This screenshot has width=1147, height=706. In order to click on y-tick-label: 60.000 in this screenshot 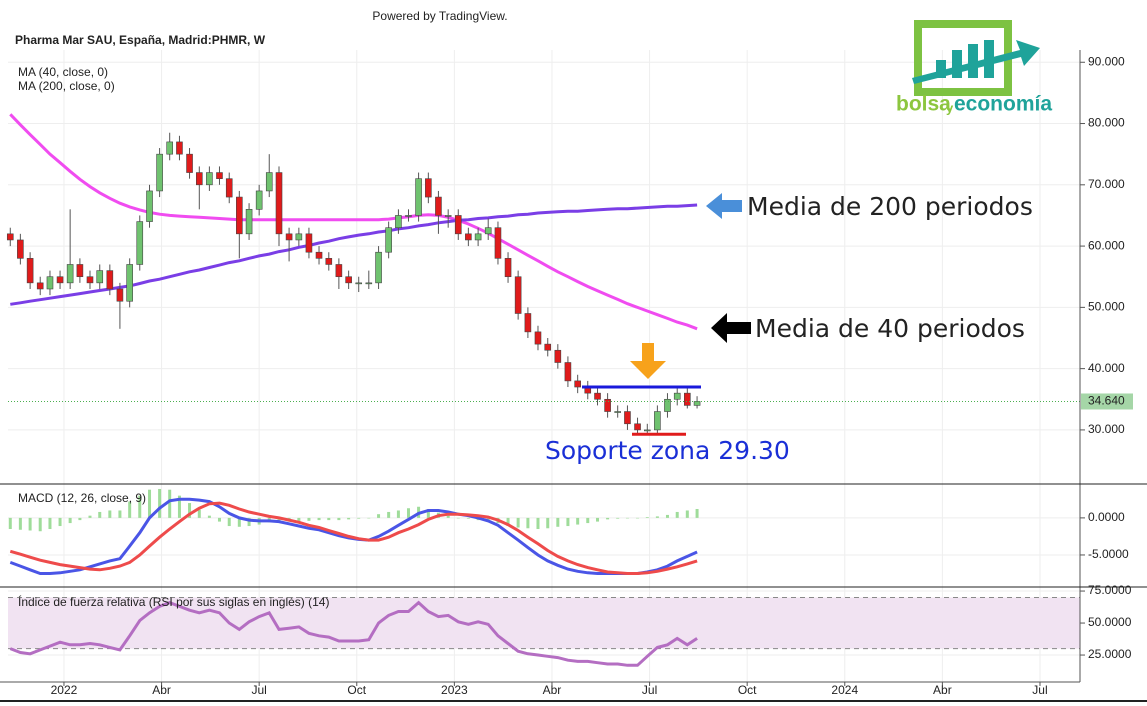, I will do `click(1106, 245)`.